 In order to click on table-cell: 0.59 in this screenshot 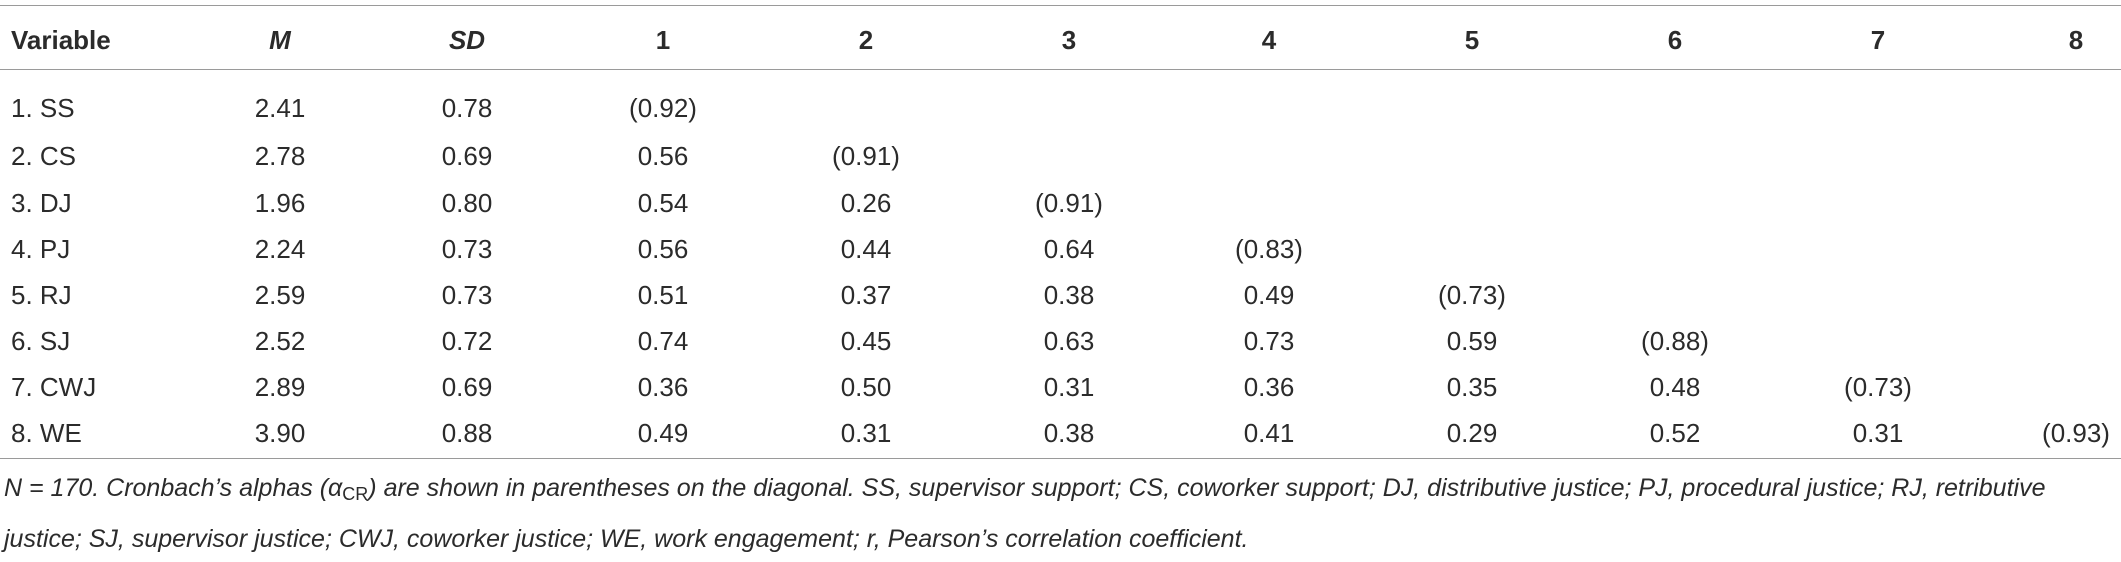, I will do `click(1472, 341)`.